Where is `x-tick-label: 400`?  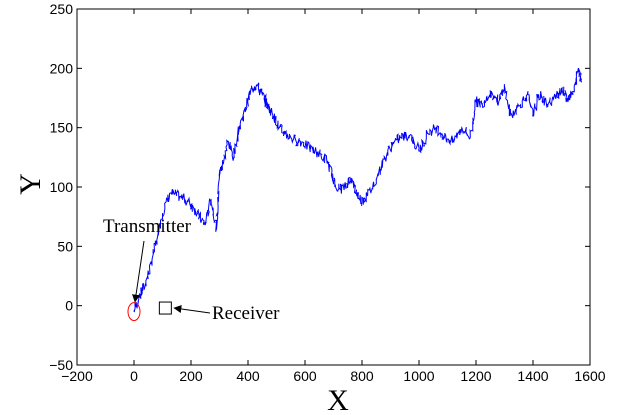 x-tick-label: 400 is located at coordinates (248, 376).